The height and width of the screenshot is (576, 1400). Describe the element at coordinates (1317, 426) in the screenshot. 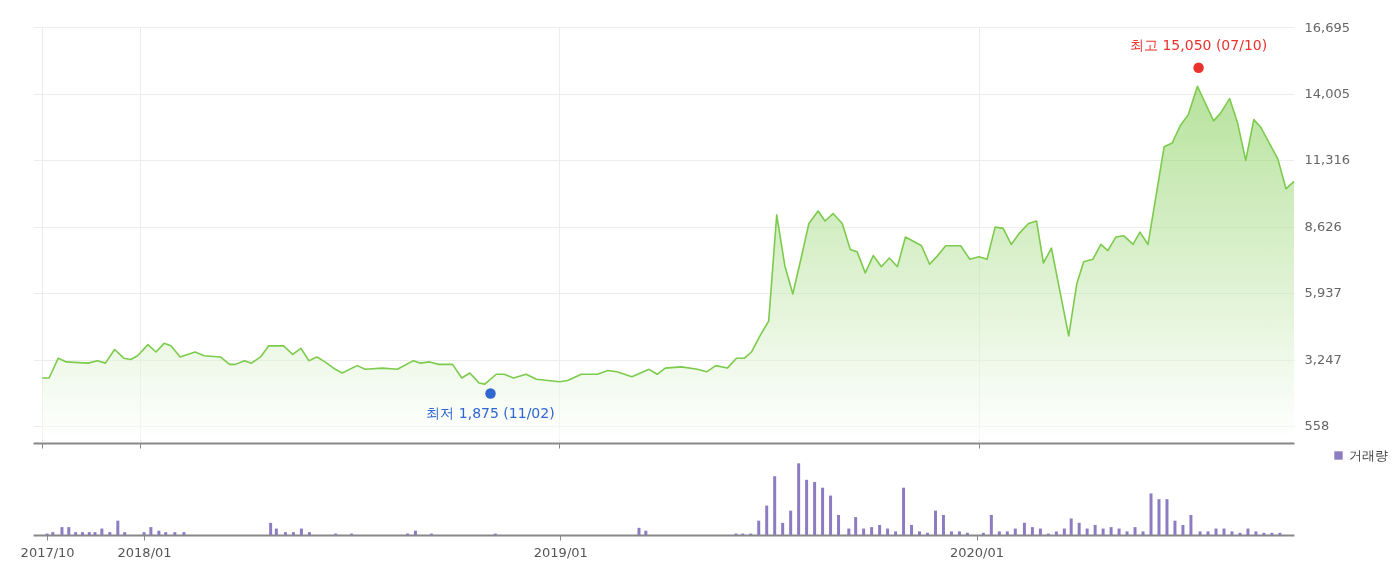

I see `y-tick-label: 558` at that location.